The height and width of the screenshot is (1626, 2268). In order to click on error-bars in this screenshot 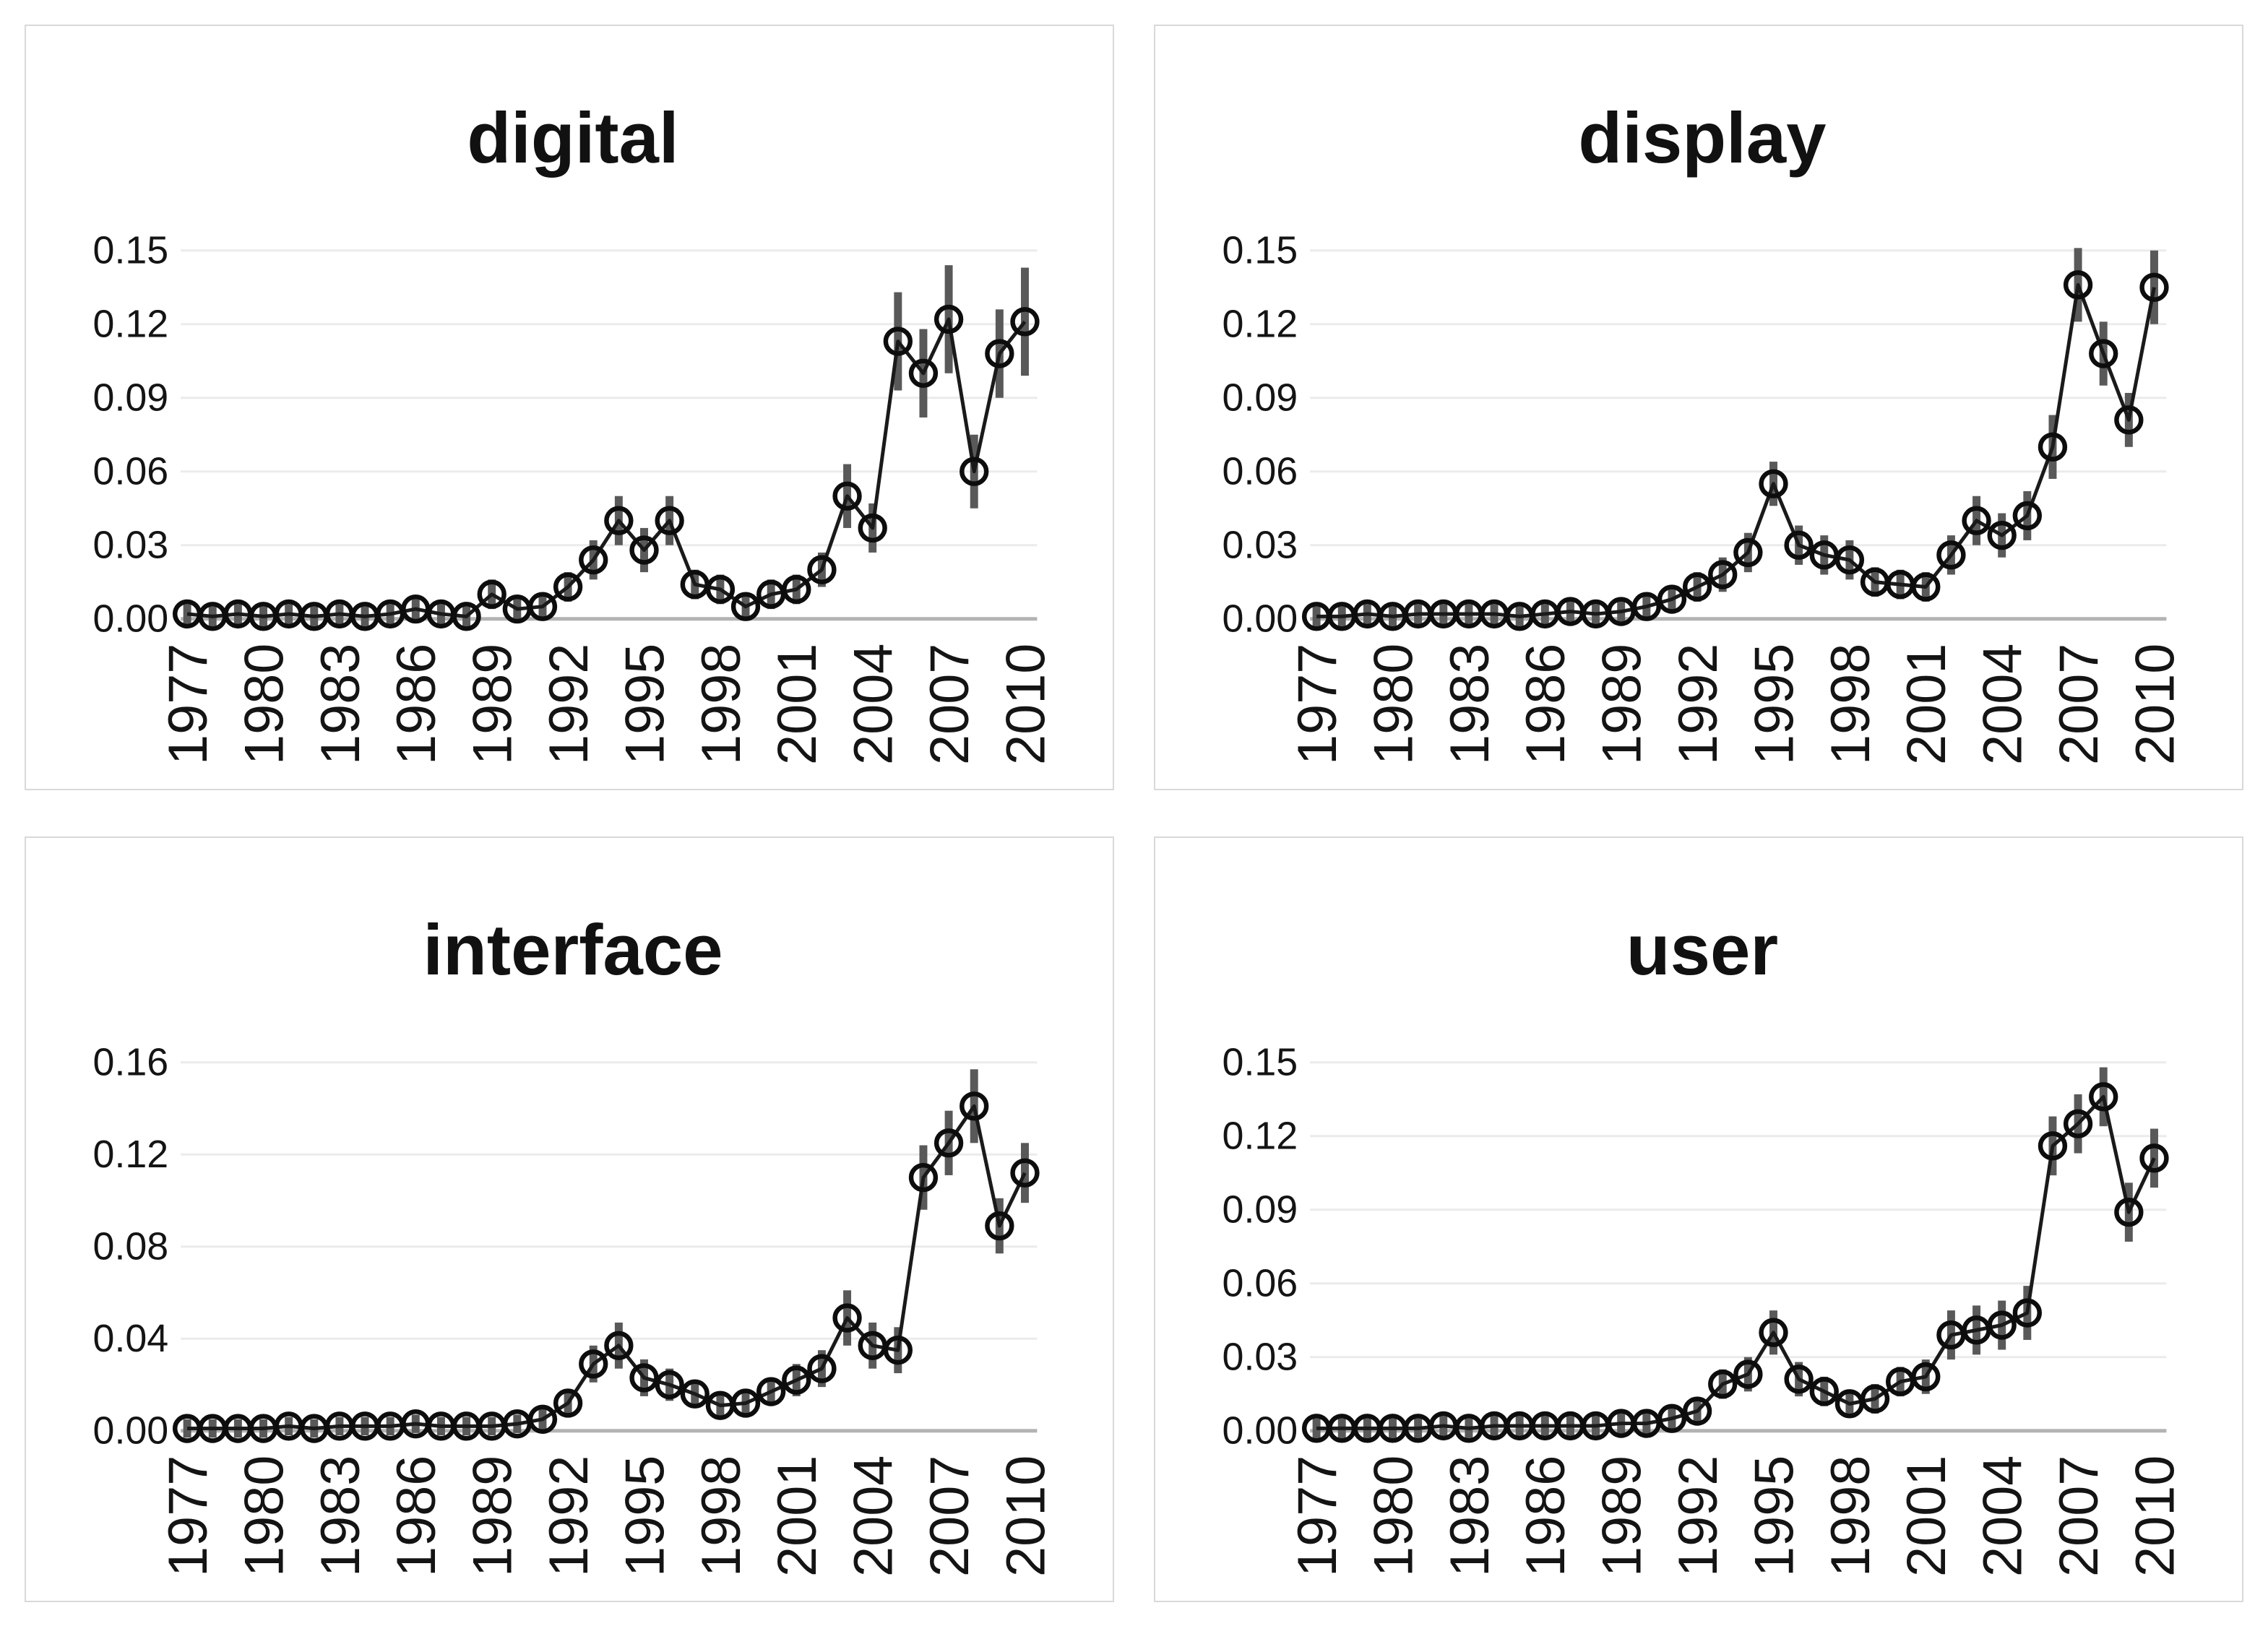, I will do `click(606, 1253)`.